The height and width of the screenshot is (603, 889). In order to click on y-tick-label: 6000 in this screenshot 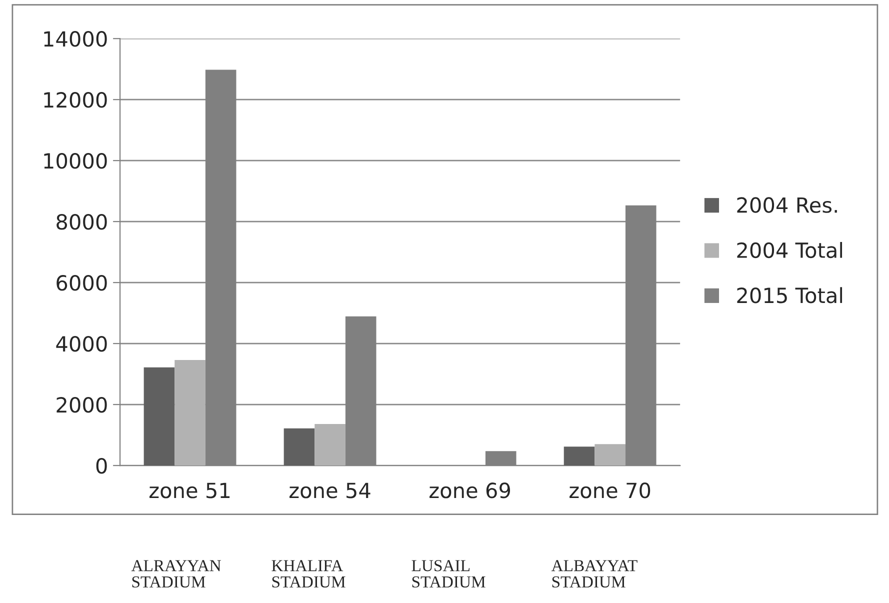, I will do `click(81, 283)`.